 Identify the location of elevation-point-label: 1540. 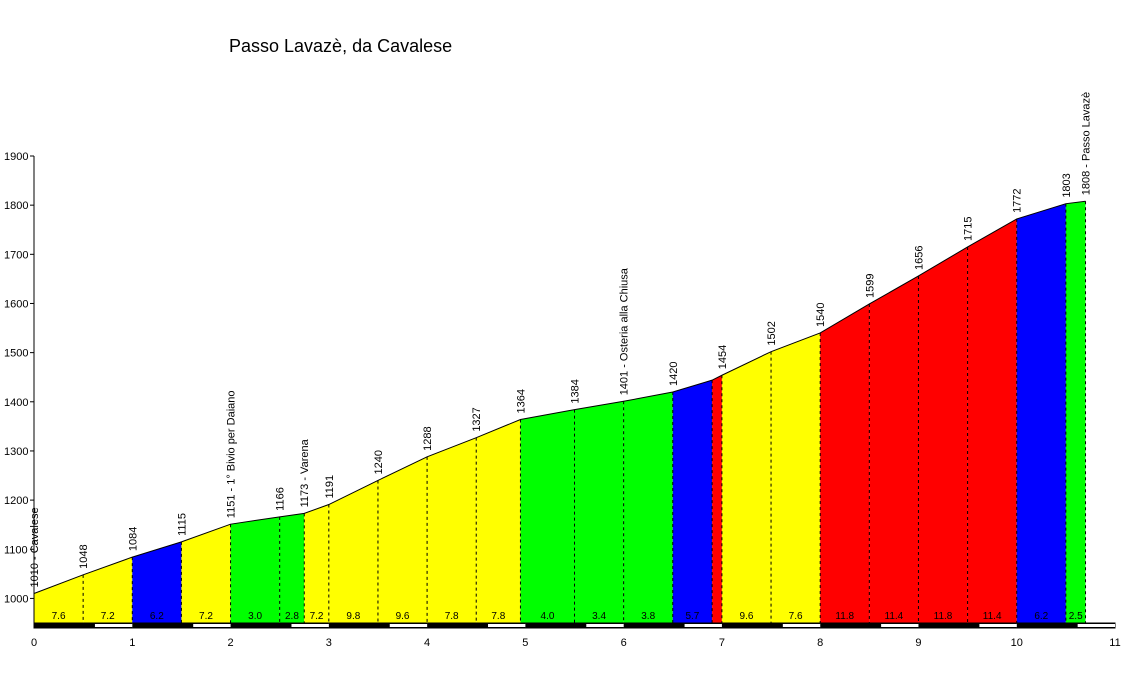
(821, 314).